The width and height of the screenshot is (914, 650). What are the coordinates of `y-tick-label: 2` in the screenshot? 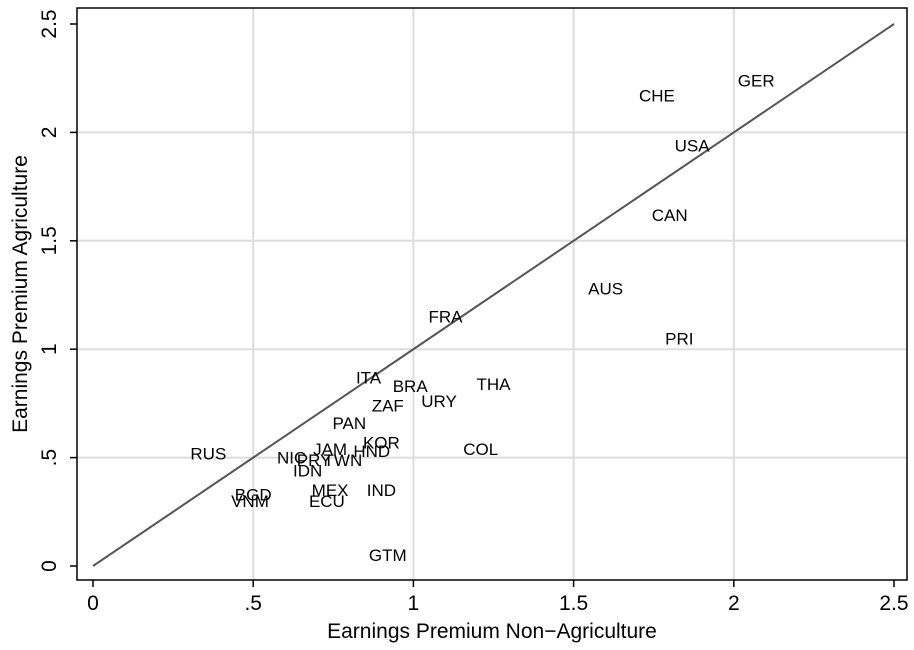 It's located at (49, 133).